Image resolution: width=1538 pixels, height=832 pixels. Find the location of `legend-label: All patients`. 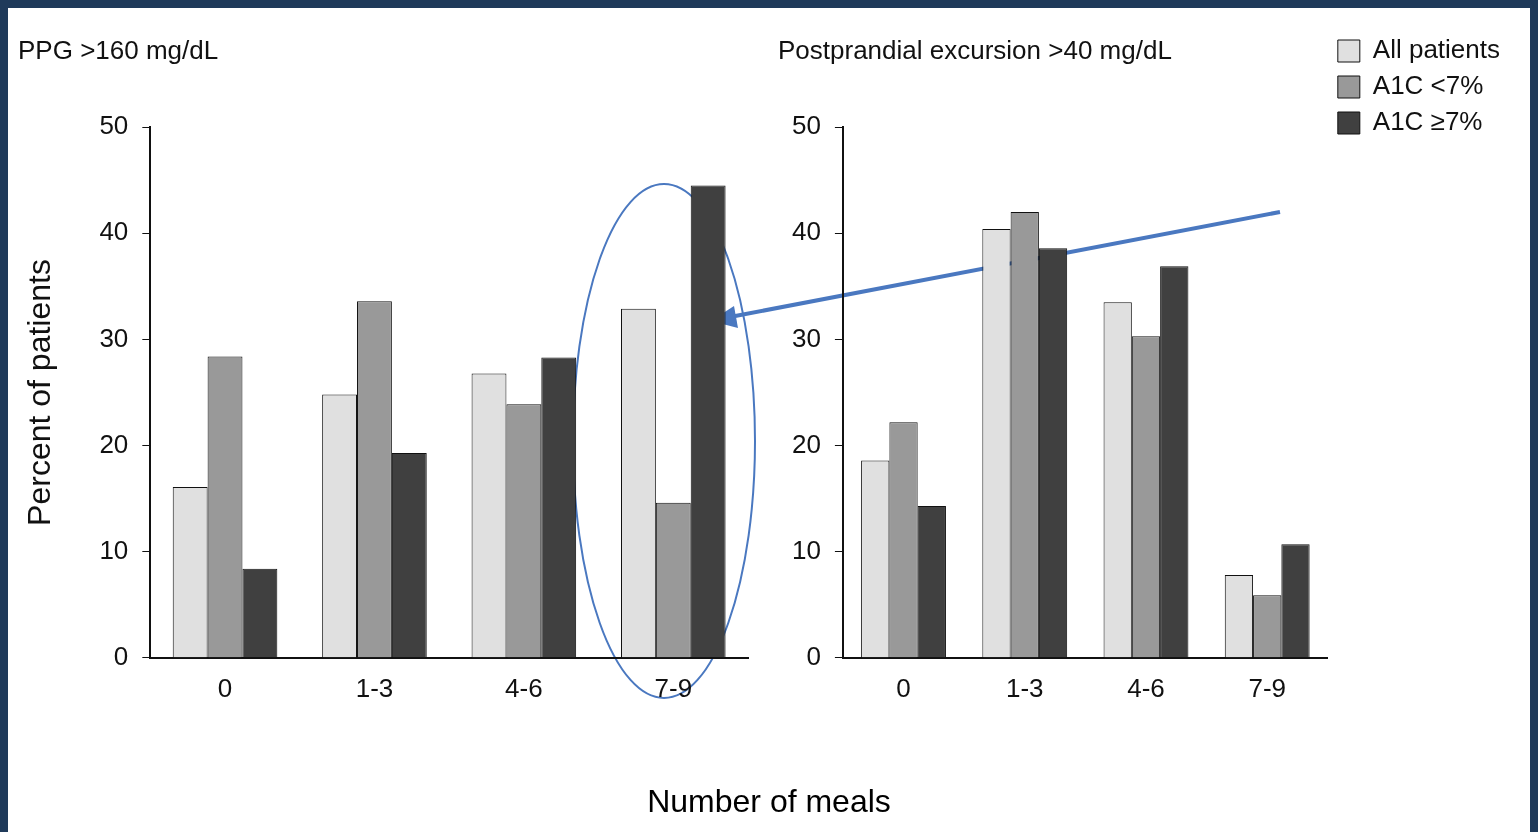

legend-label: All patients is located at coordinates (1436, 49).